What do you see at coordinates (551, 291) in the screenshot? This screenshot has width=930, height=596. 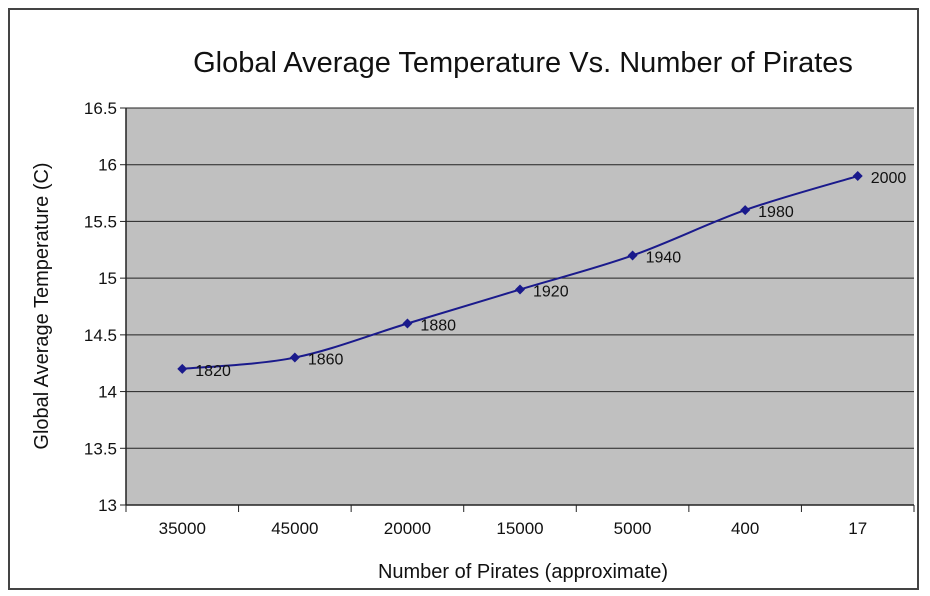 I see `data-label: 1920` at bounding box center [551, 291].